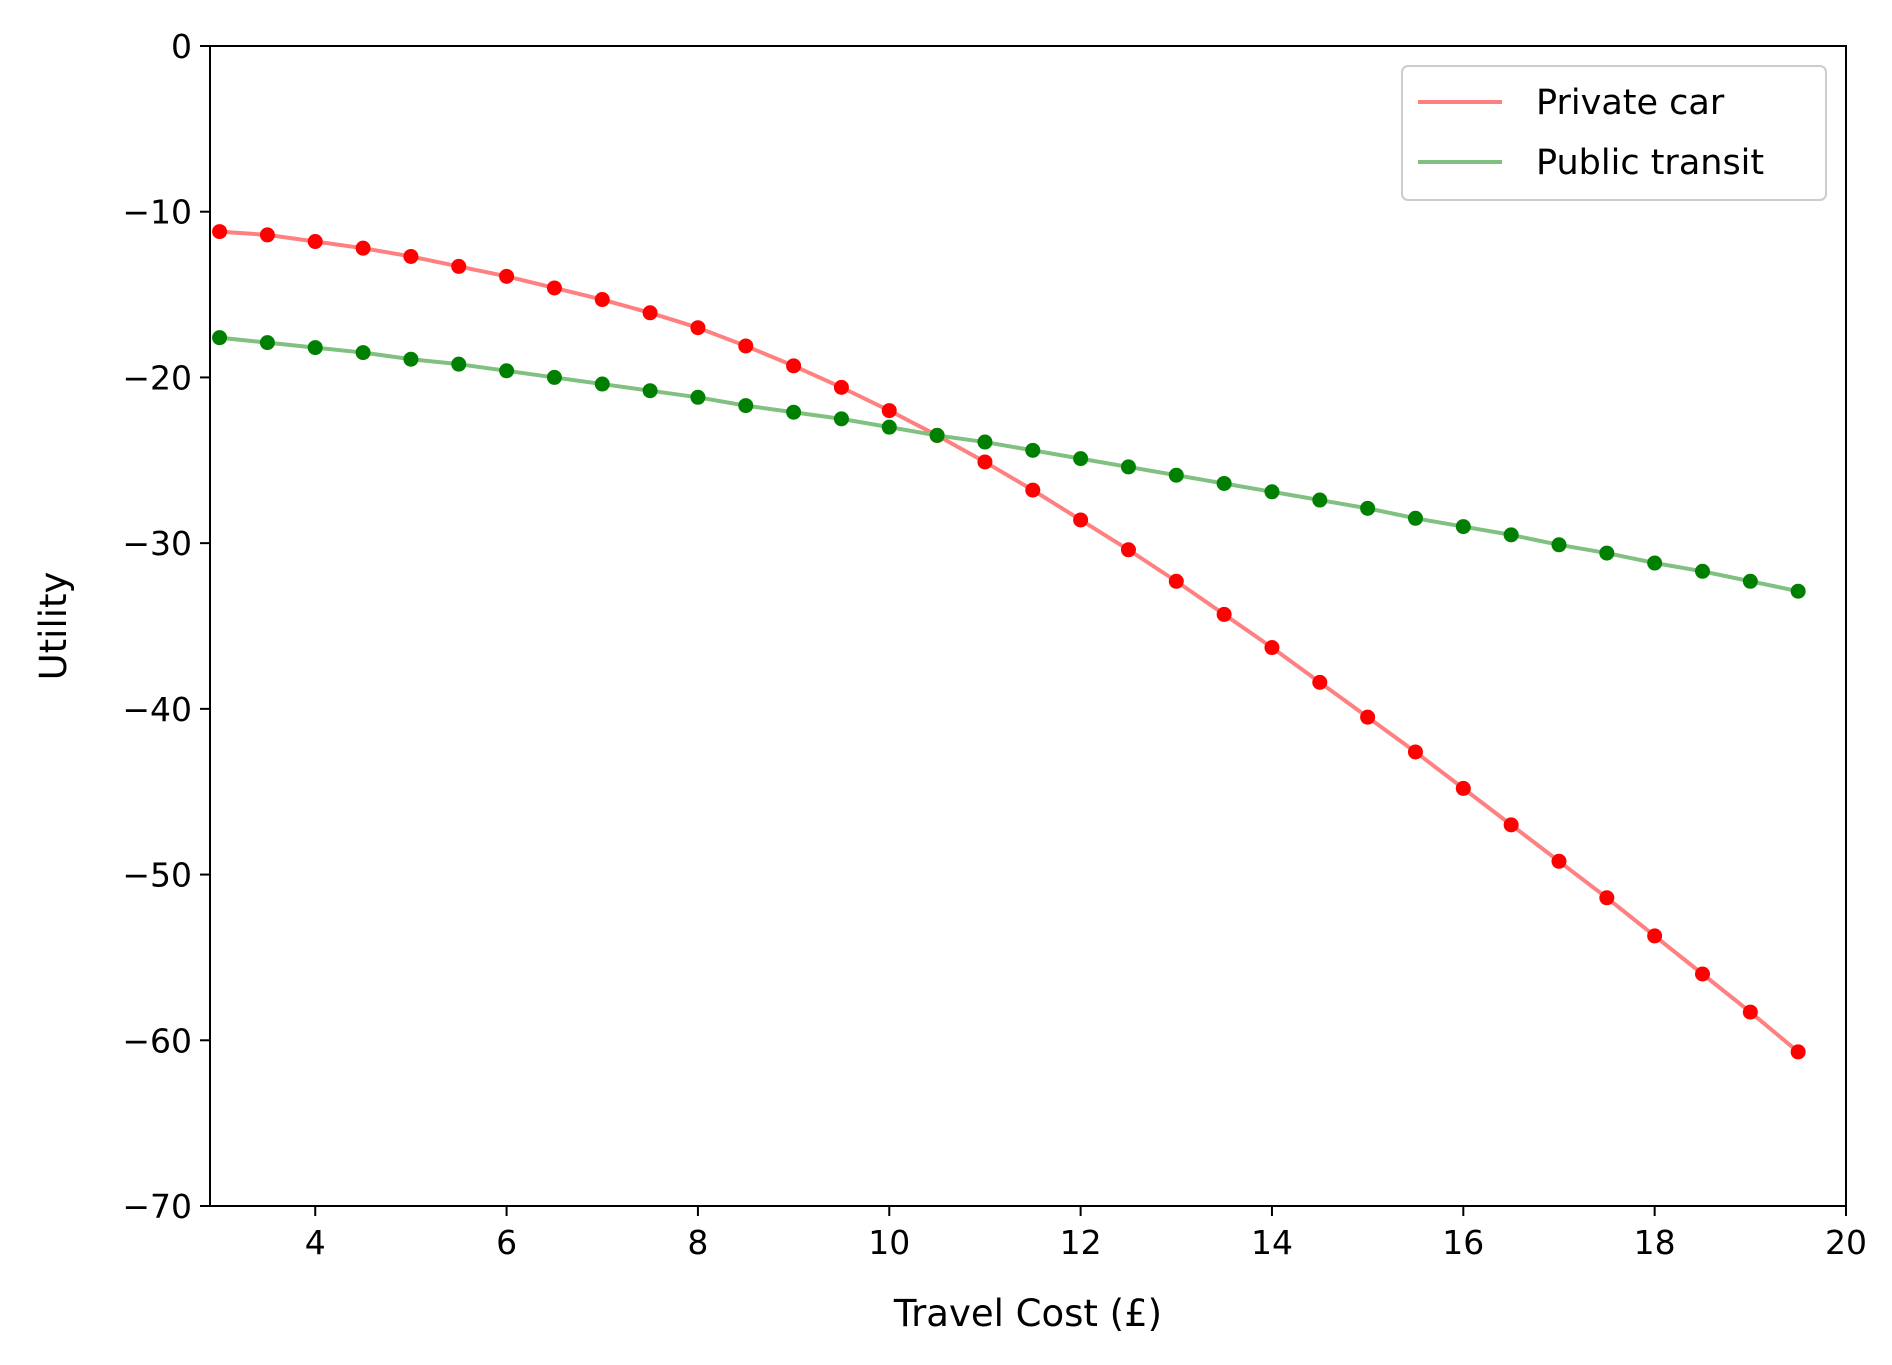 The image size is (1892, 1365). Describe the element at coordinates (1272, 1242) in the screenshot. I see `x-tick-label: 14` at that location.